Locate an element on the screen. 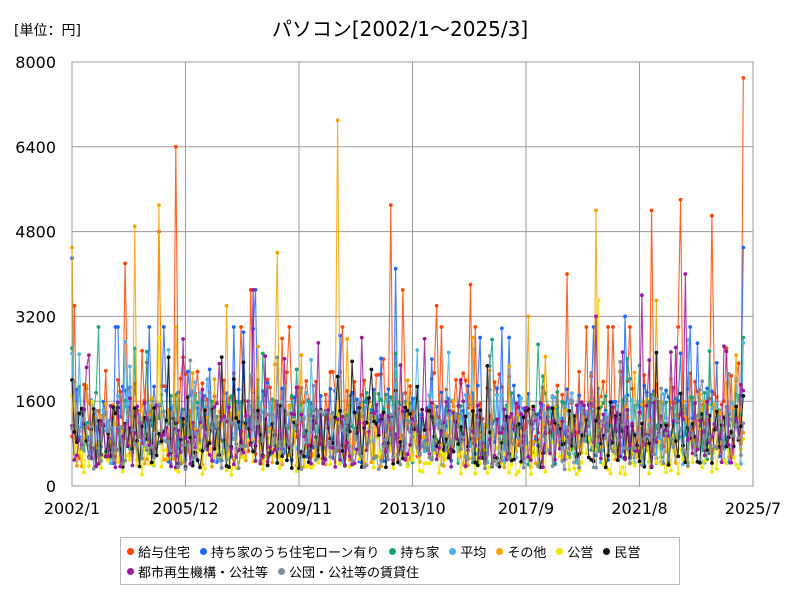 This screenshot has width=800, height=600. legend-item: 平均 is located at coordinates (467, 551).